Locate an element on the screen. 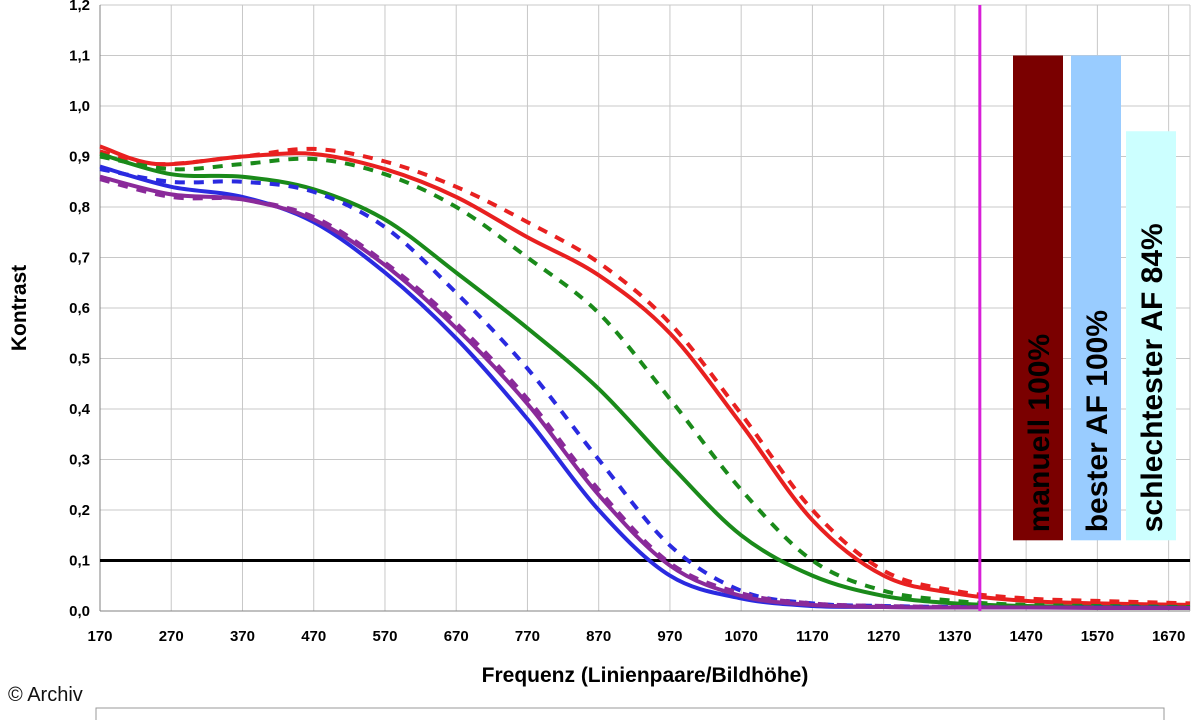  y-tick-labels: 0,0 0,1 0,2 0,3 0,4 0,5 0,6 0,7 0,8 0,9 1,0 1,1 1,2 is located at coordinates (80, 310).